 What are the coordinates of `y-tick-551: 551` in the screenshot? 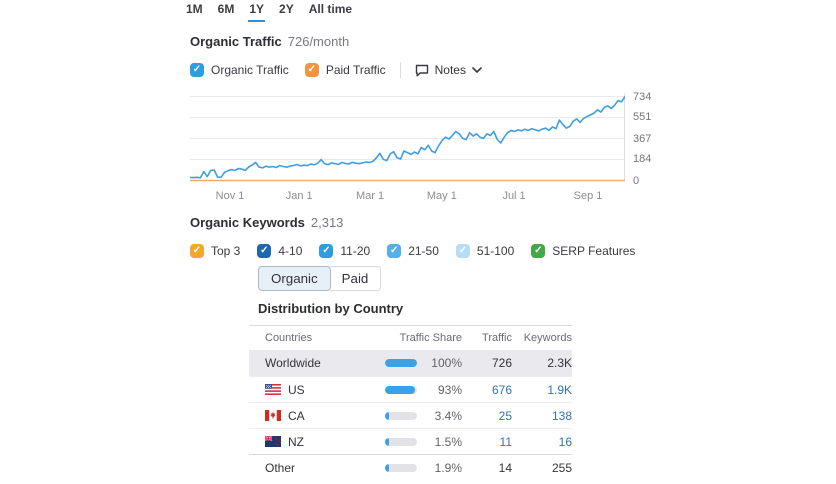 It's located at (642, 117).